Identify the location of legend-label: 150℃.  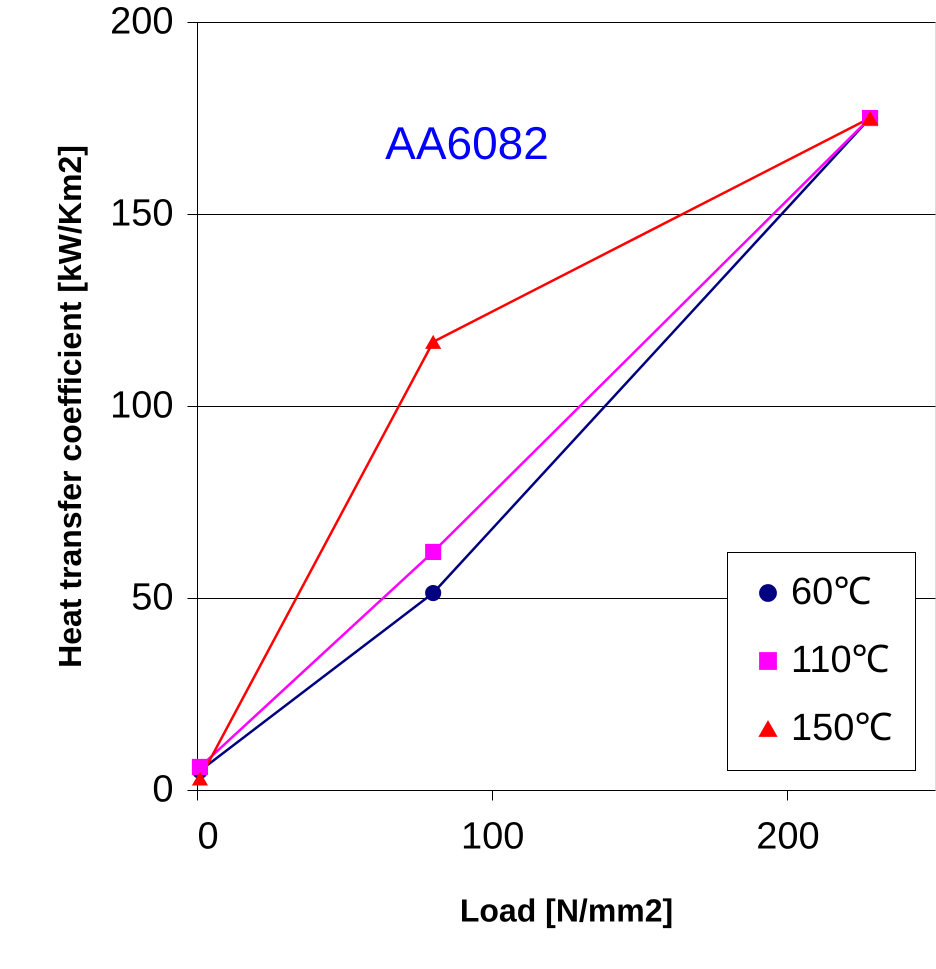
(841, 728).